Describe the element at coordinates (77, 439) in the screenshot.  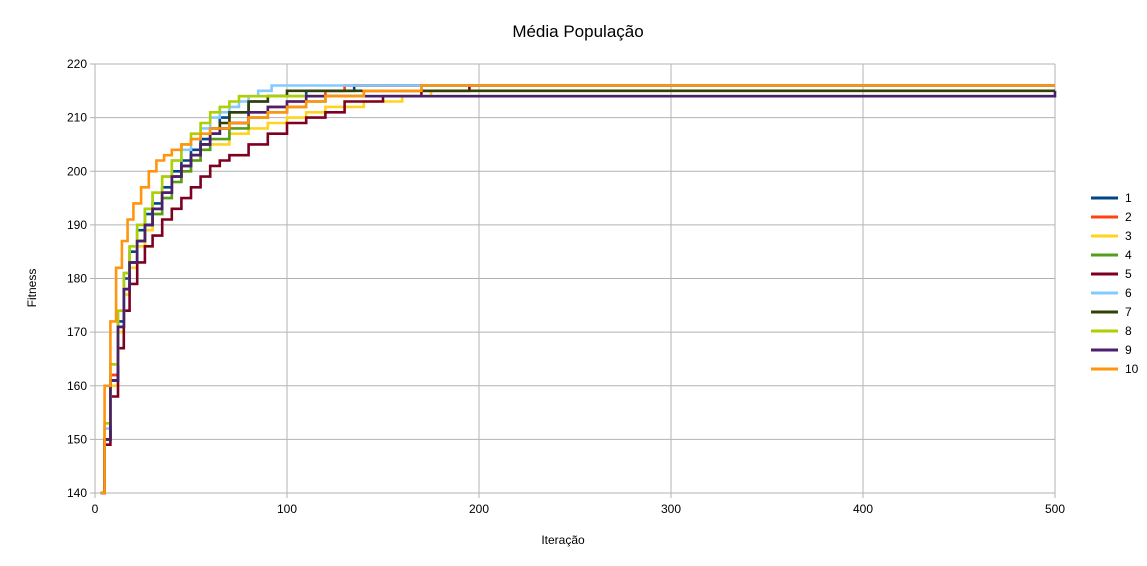
I see `y-tick-label: 150` at that location.